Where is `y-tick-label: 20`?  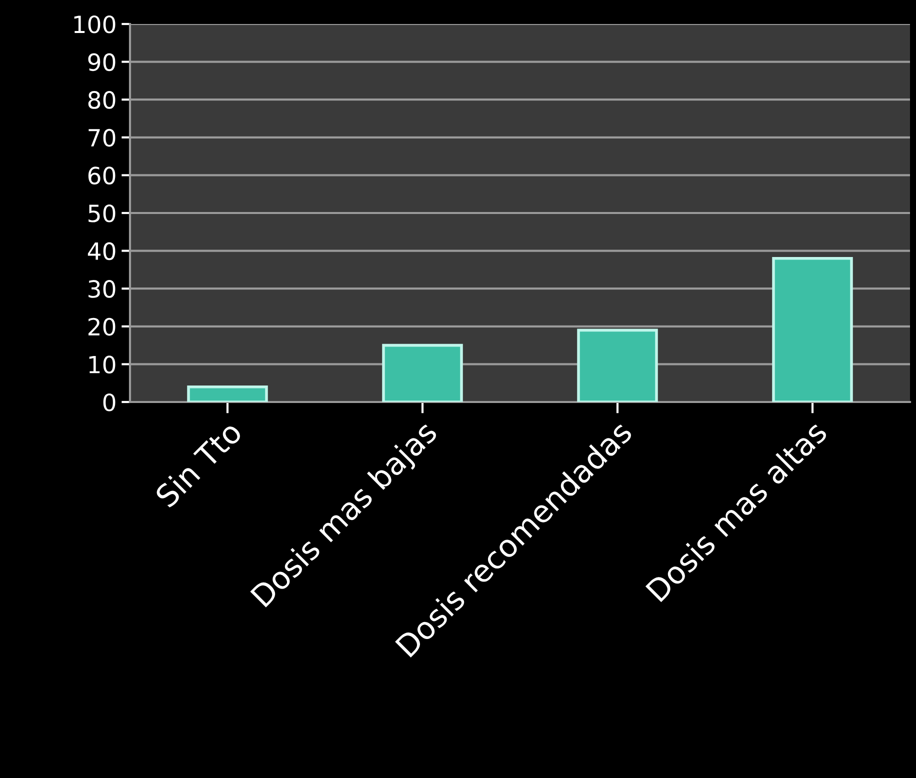
y-tick-label: 20 is located at coordinates (102, 327).